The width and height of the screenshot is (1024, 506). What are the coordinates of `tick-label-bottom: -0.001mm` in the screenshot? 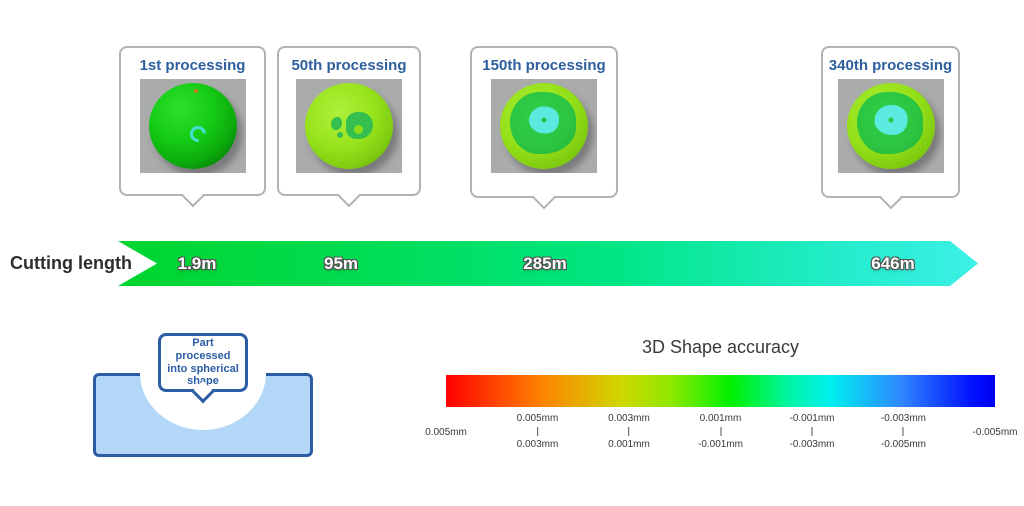 It's located at (720, 444).